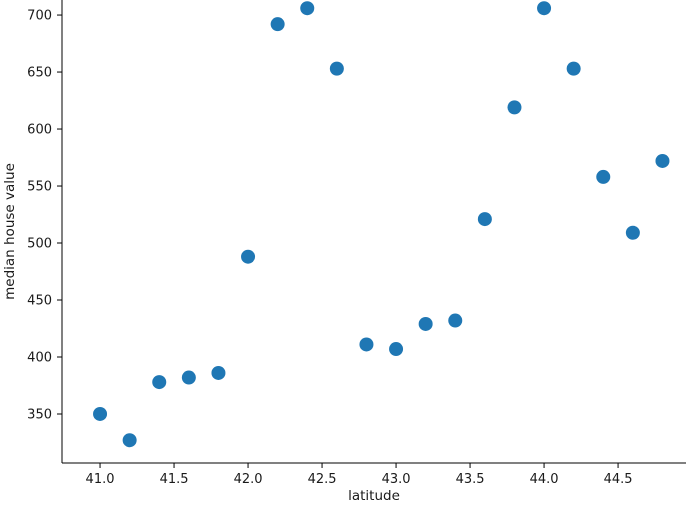 This screenshot has width=686, height=508. I want to click on y-tick-label: 500, so click(39, 244).